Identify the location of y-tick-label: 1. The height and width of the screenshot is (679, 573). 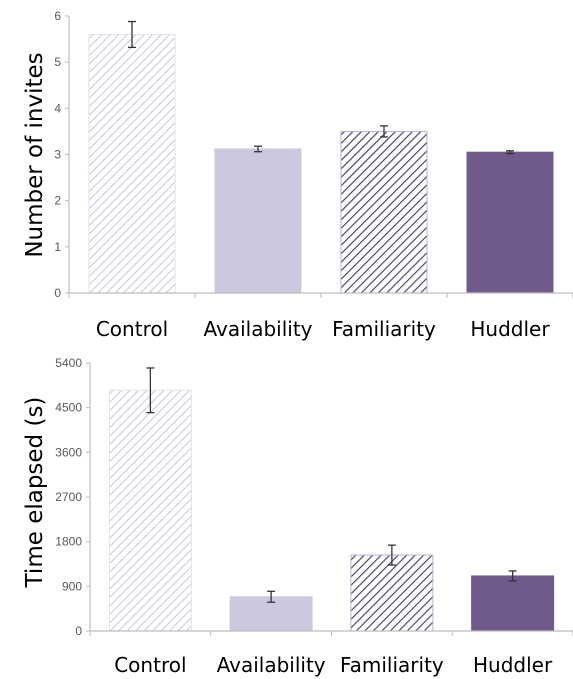
(57, 247).